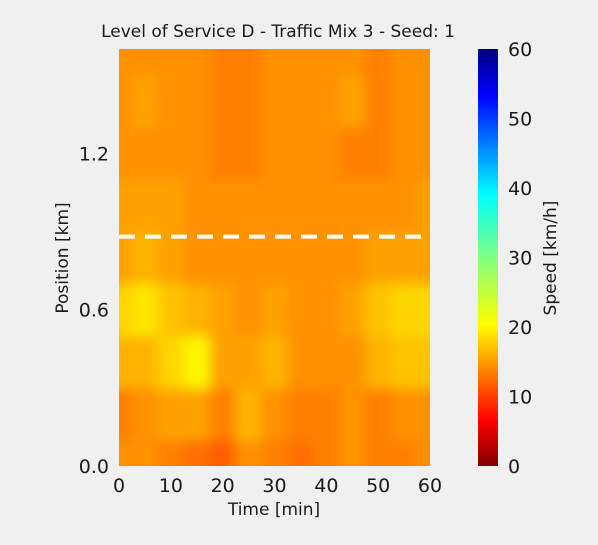 The image size is (598, 545). What do you see at coordinates (514, 467) in the screenshot?
I see `colorbar-tick-label: 0` at bounding box center [514, 467].